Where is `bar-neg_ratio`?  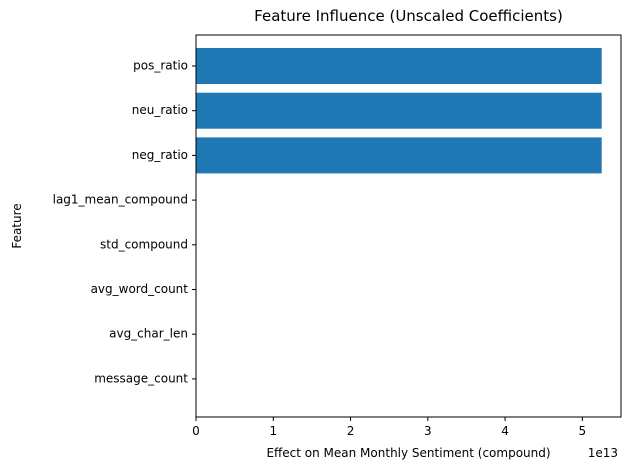 bar-neg_ratio is located at coordinates (399, 155).